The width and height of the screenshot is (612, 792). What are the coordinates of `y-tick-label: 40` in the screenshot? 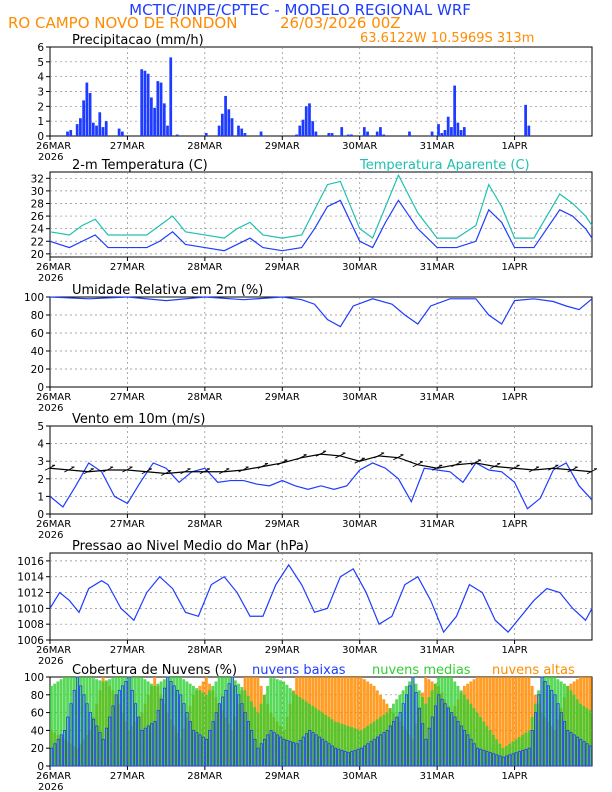 It's located at (37, 731).